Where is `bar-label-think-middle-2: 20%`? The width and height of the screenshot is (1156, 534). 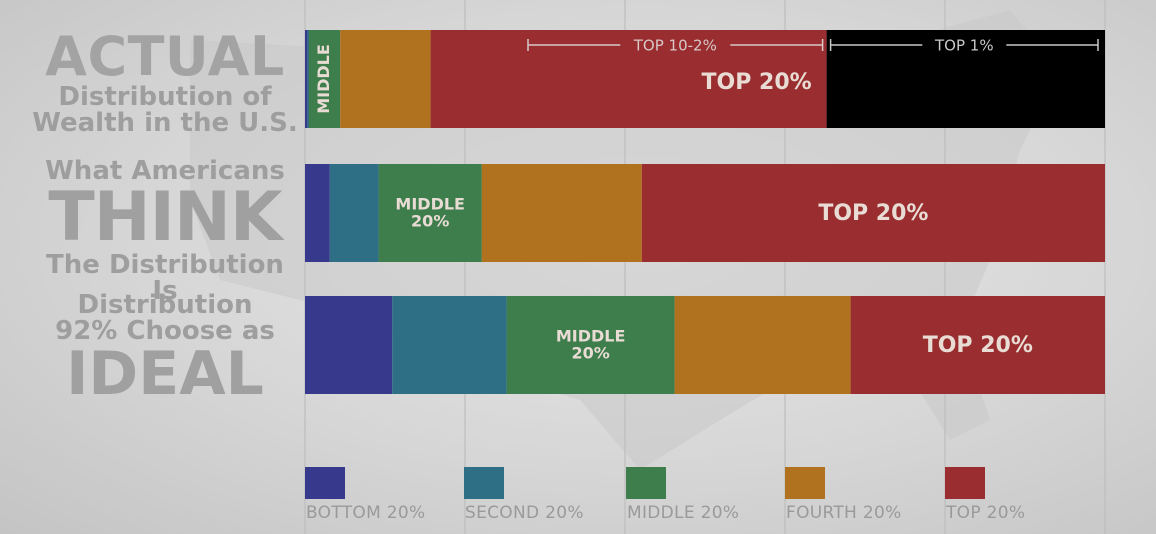 bar-label-think-middle-2: 20% is located at coordinates (430, 221).